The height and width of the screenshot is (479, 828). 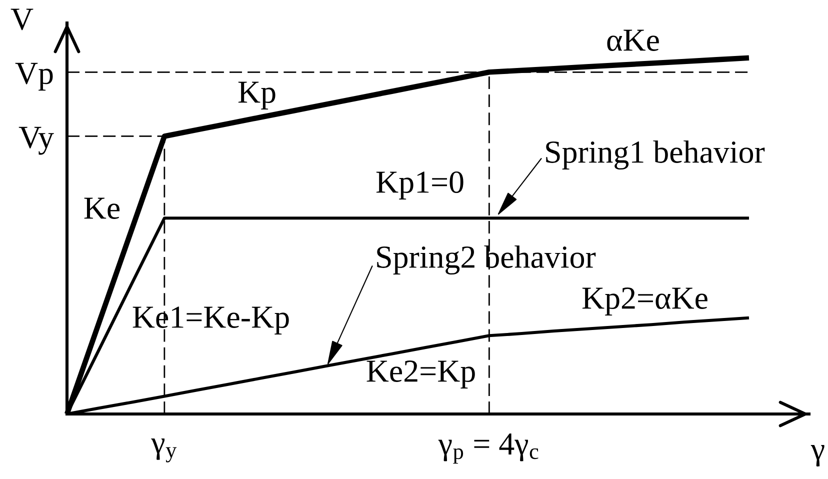 What do you see at coordinates (420, 185) in the screenshot?
I see `annotation: Kp1=0` at bounding box center [420, 185].